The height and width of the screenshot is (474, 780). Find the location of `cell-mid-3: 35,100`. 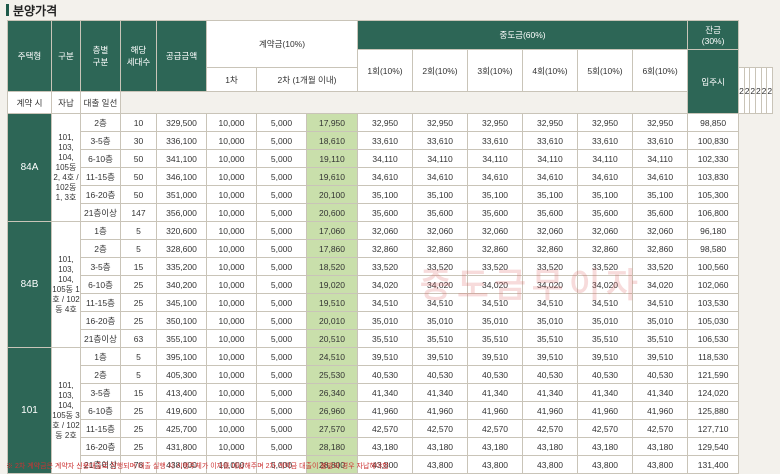

cell-mid-3: 35,100 is located at coordinates (495, 194).